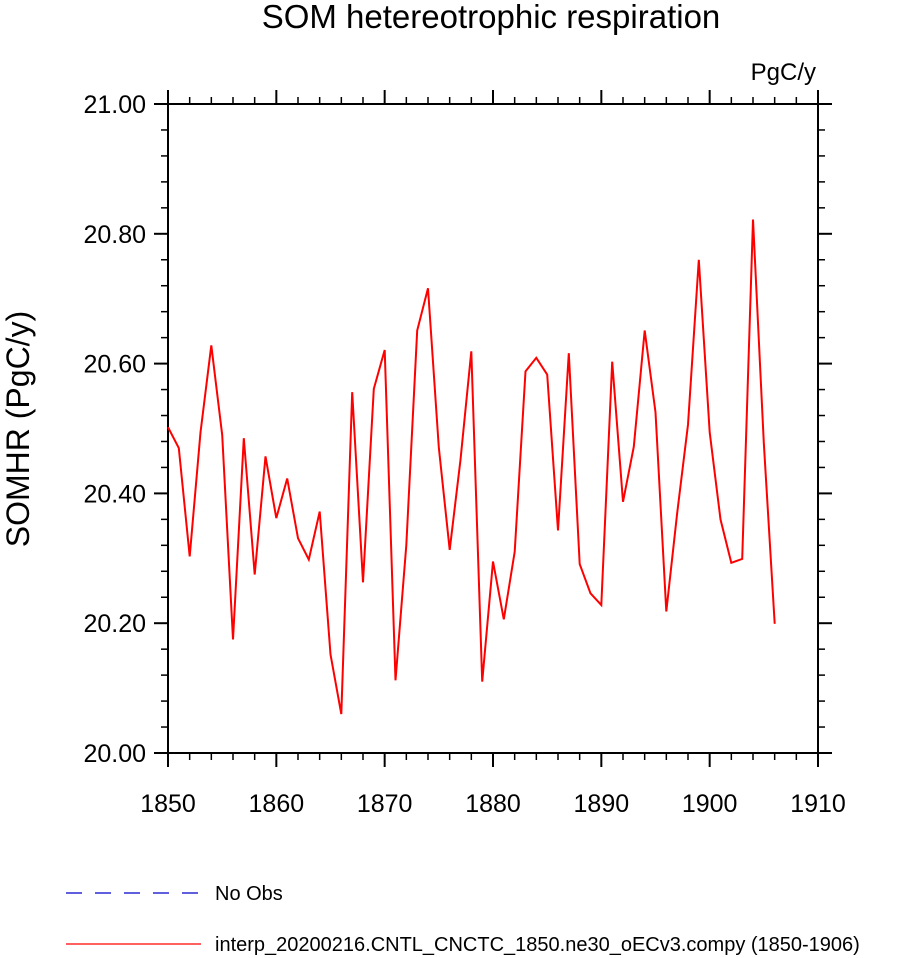  Describe the element at coordinates (783, 72) in the screenshot. I see `units-label: PgC/y` at that location.